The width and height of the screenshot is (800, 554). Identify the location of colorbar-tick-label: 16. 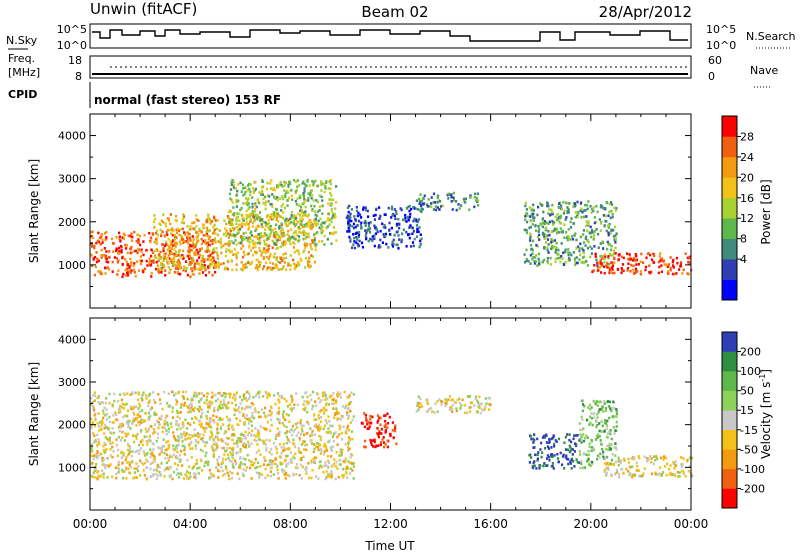
(747, 198).